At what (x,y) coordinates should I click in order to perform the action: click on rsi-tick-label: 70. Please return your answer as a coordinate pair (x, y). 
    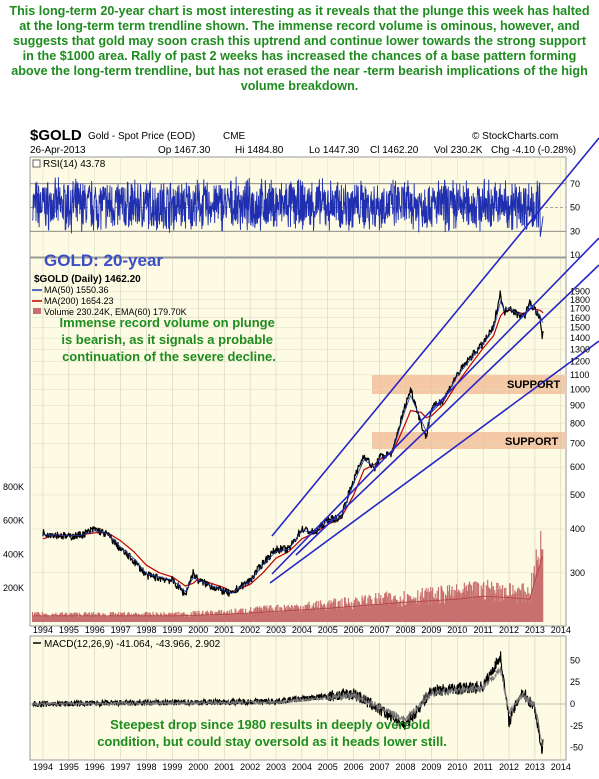
    Looking at the image, I should click on (575, 184).